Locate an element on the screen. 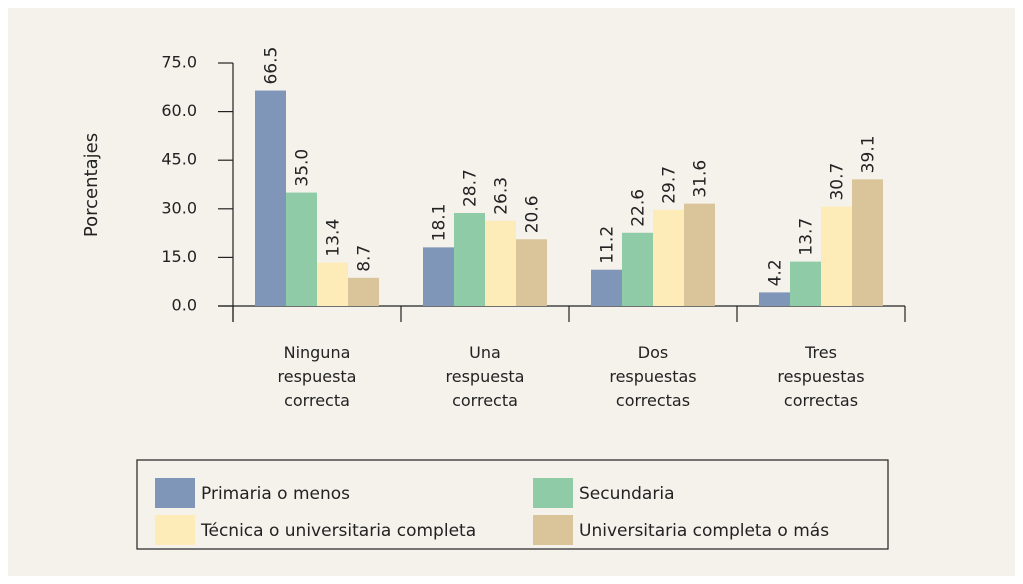  value-label: 8.7 is located at coordinates (365, 258).